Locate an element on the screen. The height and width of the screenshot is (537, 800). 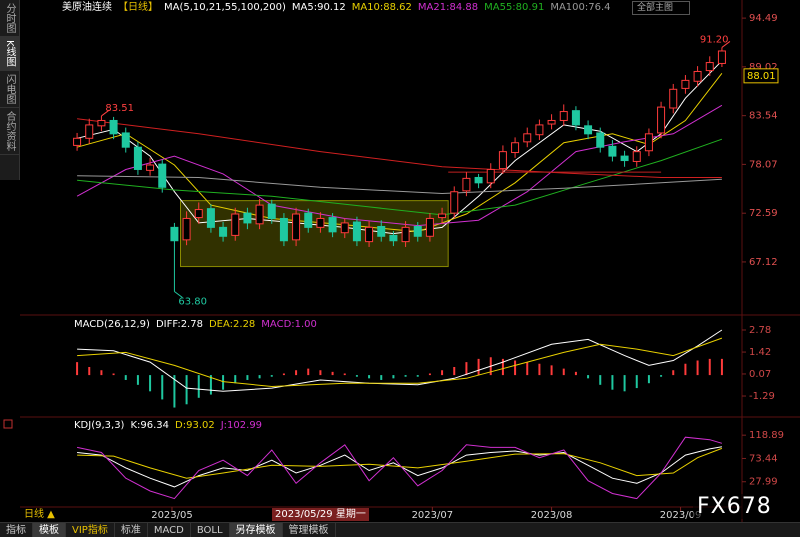
x-tick-label: 2023/05 is located at coordinates (172, 515).